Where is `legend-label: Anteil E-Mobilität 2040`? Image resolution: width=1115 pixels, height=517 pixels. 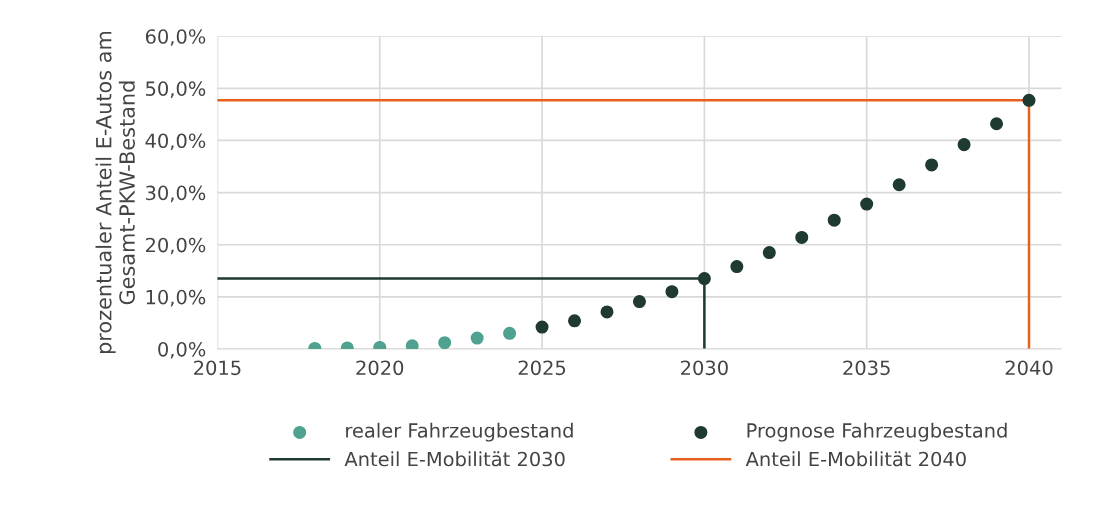 legend-label: Anteil E-Mobilität 2040 is located at coordinates (855, 459).